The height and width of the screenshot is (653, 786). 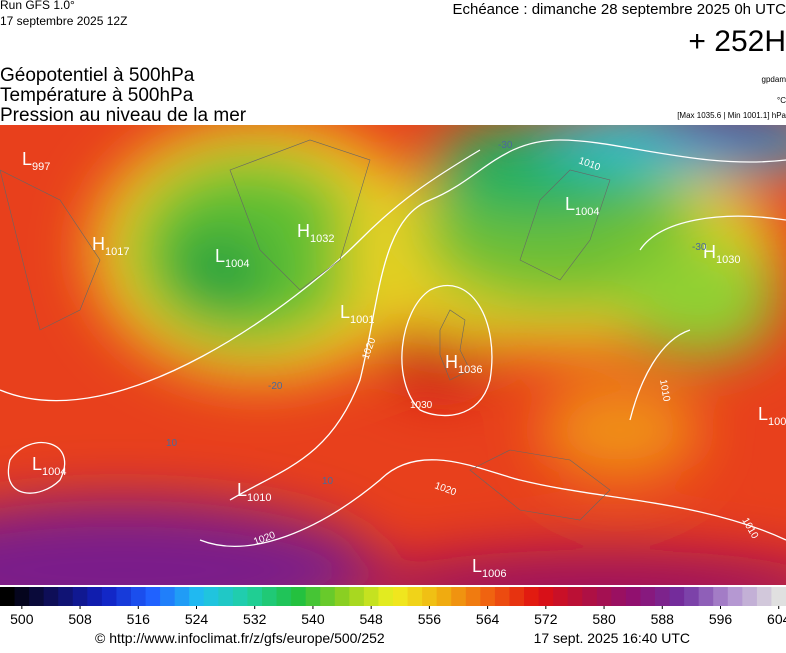 I want to click on pressure-center: H1017, so click(x=110, y=246).